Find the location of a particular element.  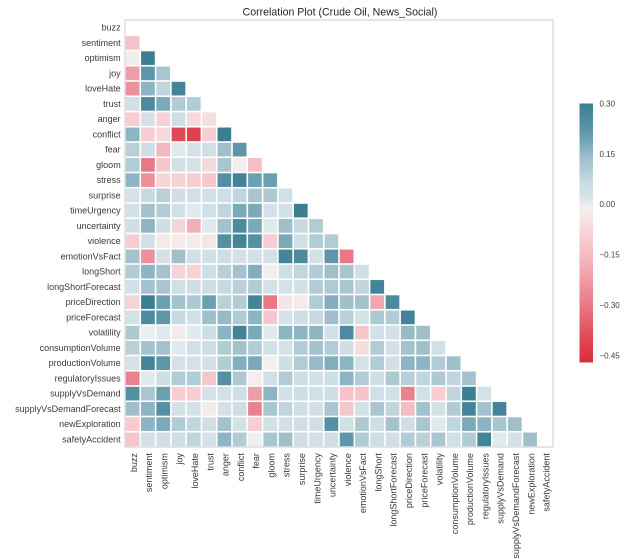

svg-text: 0.15 is located at coordinates (608, 154).